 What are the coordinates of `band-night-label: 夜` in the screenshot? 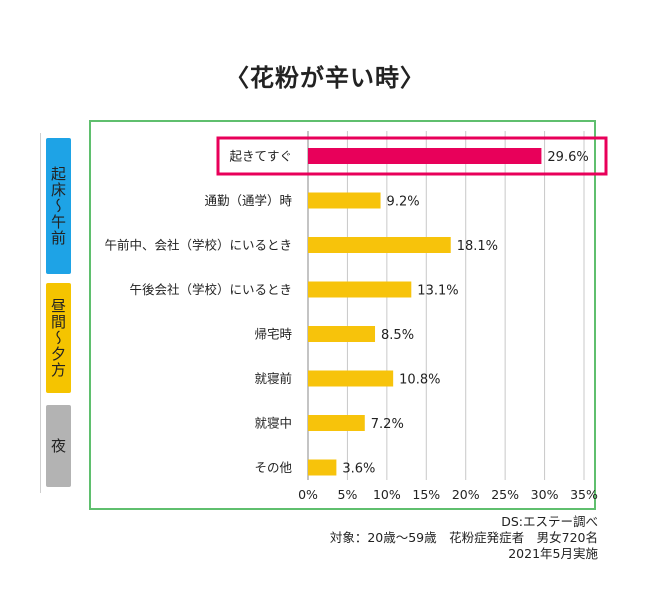 It's located at (58, 446).